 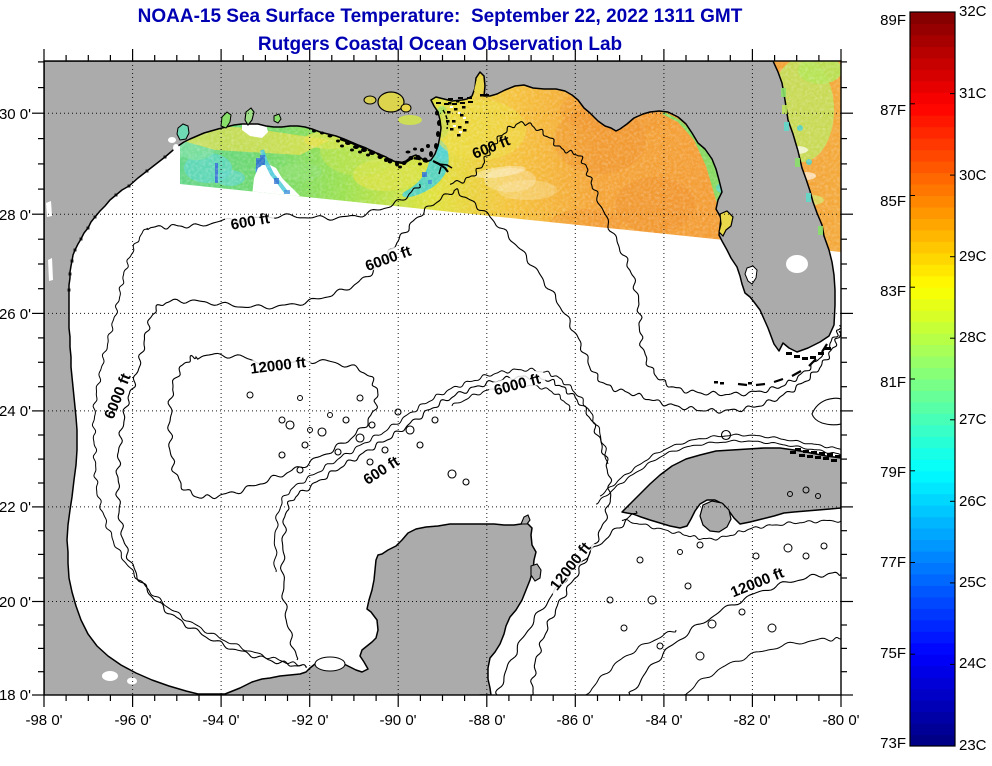 What do you see at coordinates (973, 501) in the screenshot?
I see `svg-text: 26C` at bounding box center [973, 501].